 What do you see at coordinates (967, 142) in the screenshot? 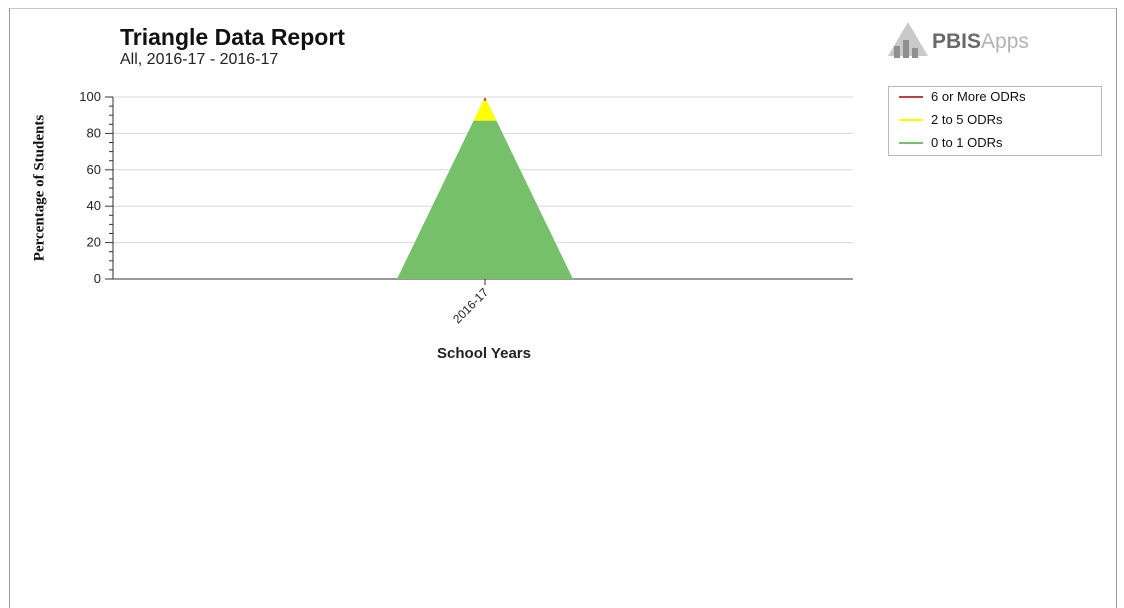
I see `legend-label: 0 to 1 ODRs` at bounding box center [967, 142].